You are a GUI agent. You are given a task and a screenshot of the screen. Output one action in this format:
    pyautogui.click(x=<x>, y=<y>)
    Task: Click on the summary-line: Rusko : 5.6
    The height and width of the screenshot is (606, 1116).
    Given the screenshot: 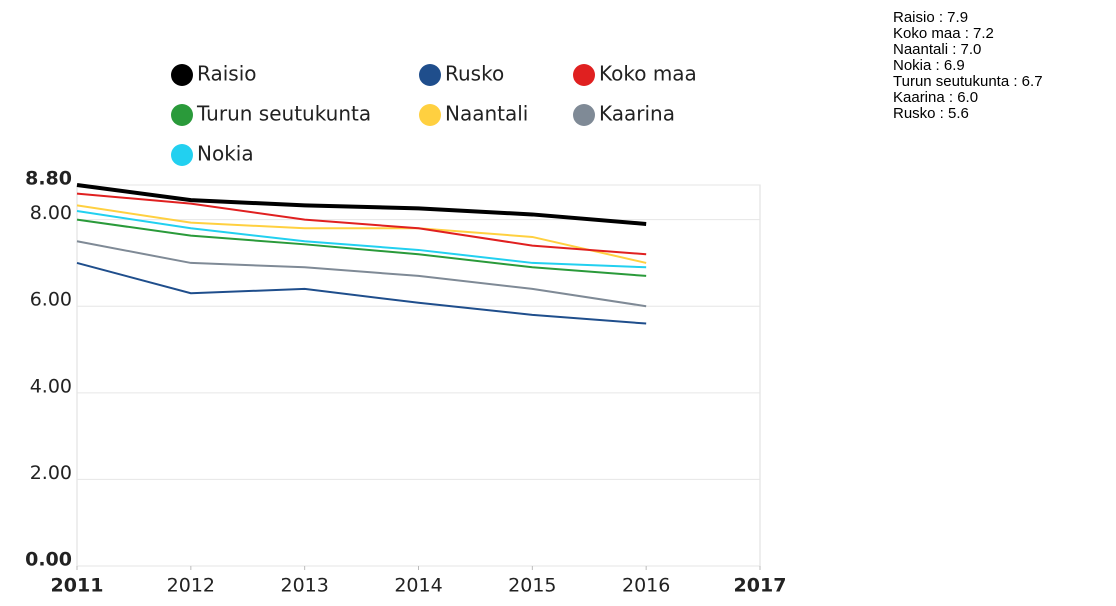 What is the action you would take?
    pyautogui.click(x=931, y=113)
    